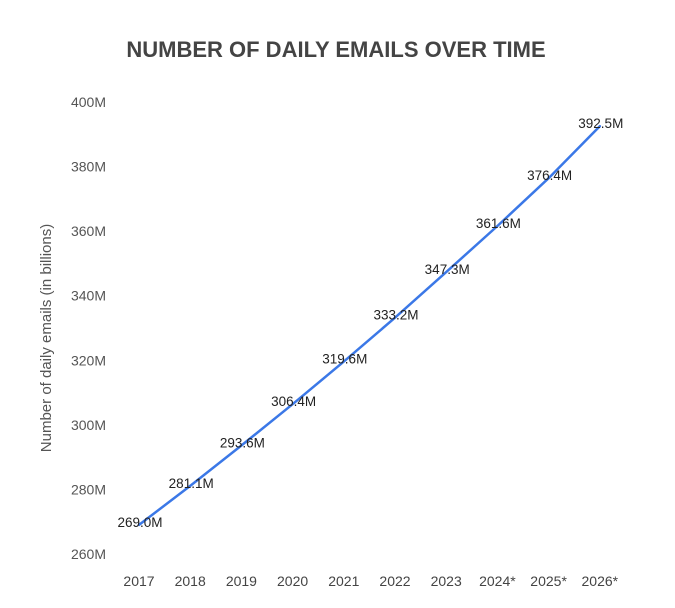 This screenshot has height=608, width=675. I want to click on data-label: 333.2M, so click(395, 315).